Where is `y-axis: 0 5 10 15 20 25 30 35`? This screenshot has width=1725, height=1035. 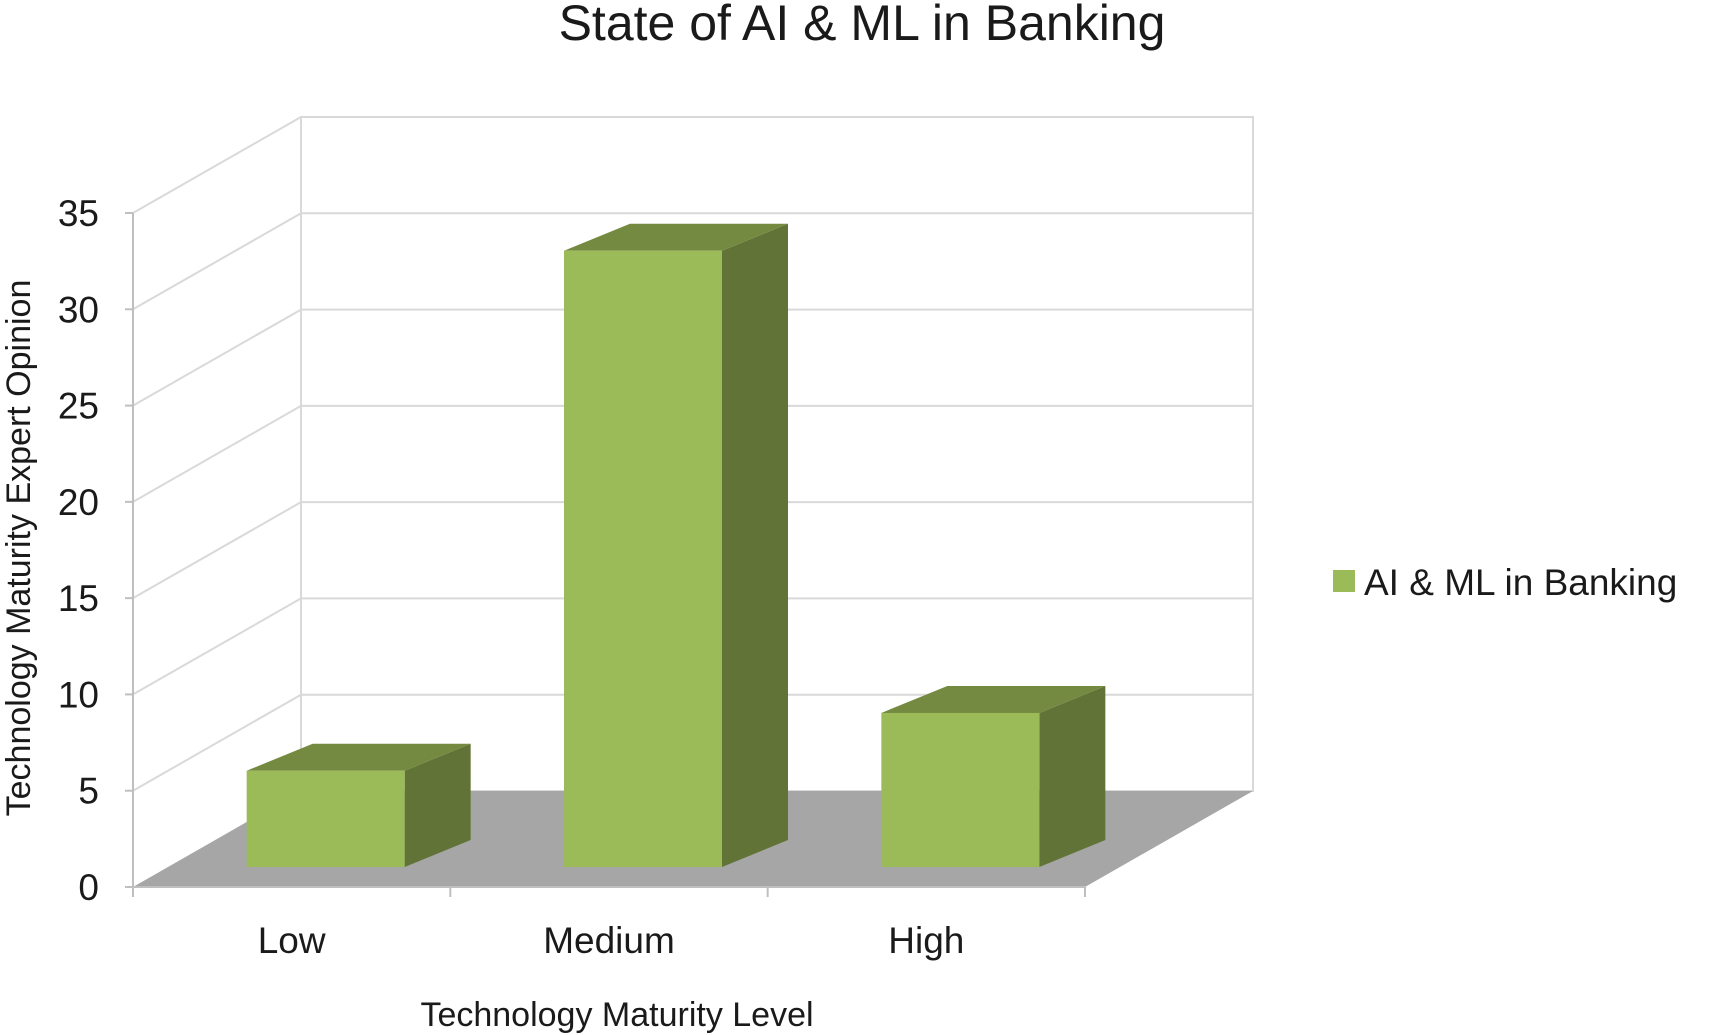 y-axis: 0 5 10 15 20 25 30 35 is located at coordinates (96, 550).